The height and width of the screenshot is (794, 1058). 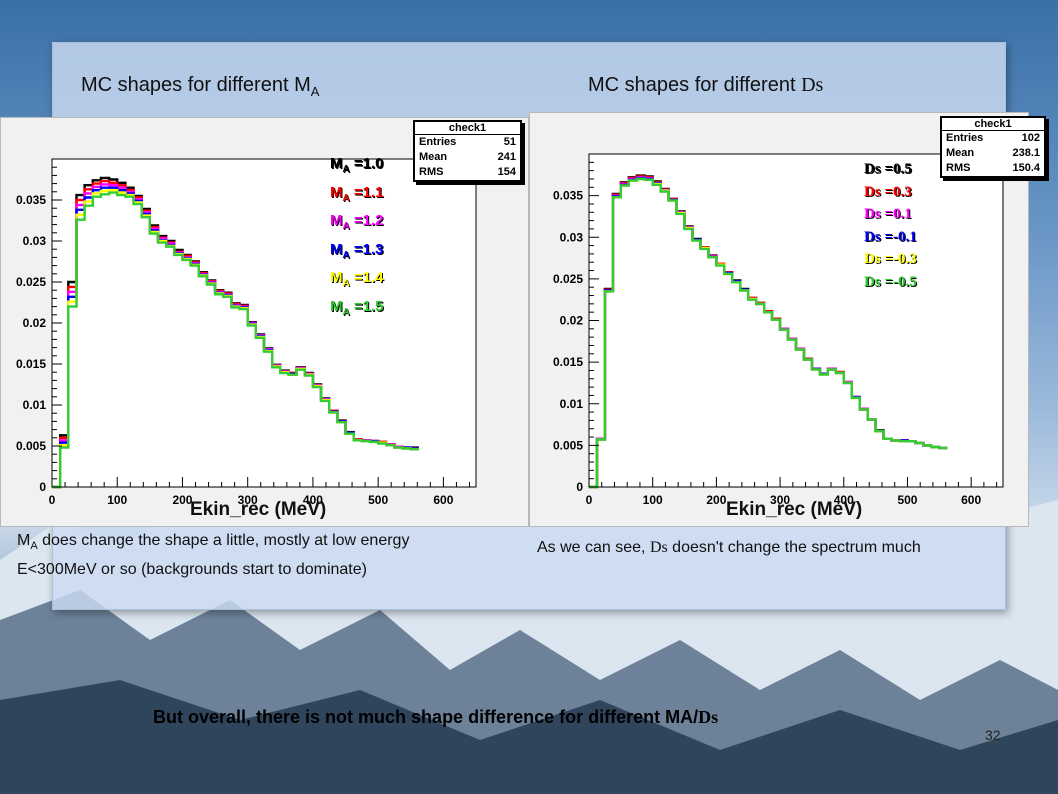 What do you see at coordinates (182, 500) in the screenshot?
I see `ma-x-tick-label: 200` at bounding box center [182, 500].